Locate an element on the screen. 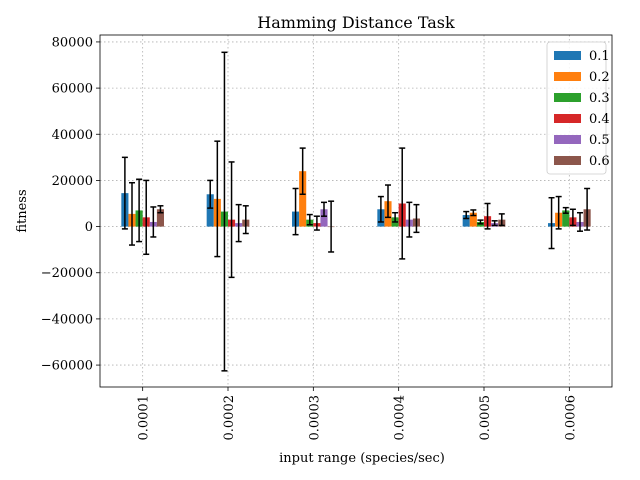 The image size is (640, 480). bar-0.6-0.0001 is located at coordinates (160, 218).